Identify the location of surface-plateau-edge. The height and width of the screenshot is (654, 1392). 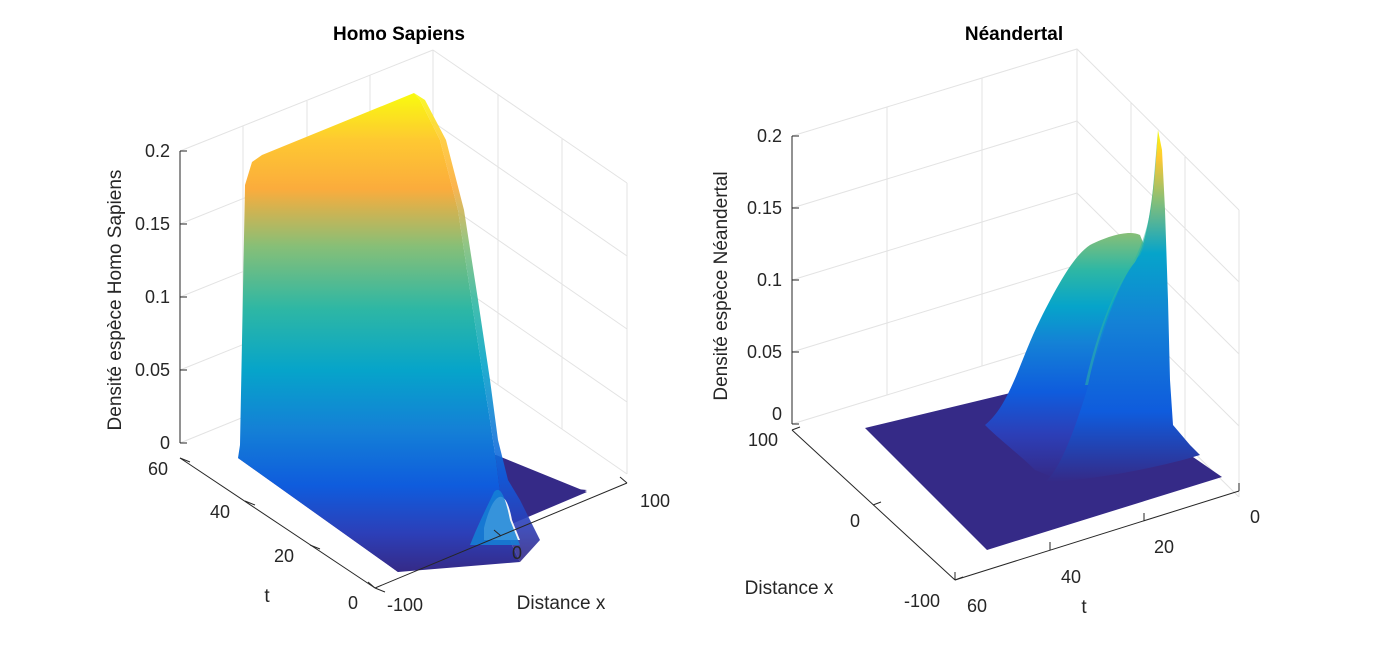
(477, 327).